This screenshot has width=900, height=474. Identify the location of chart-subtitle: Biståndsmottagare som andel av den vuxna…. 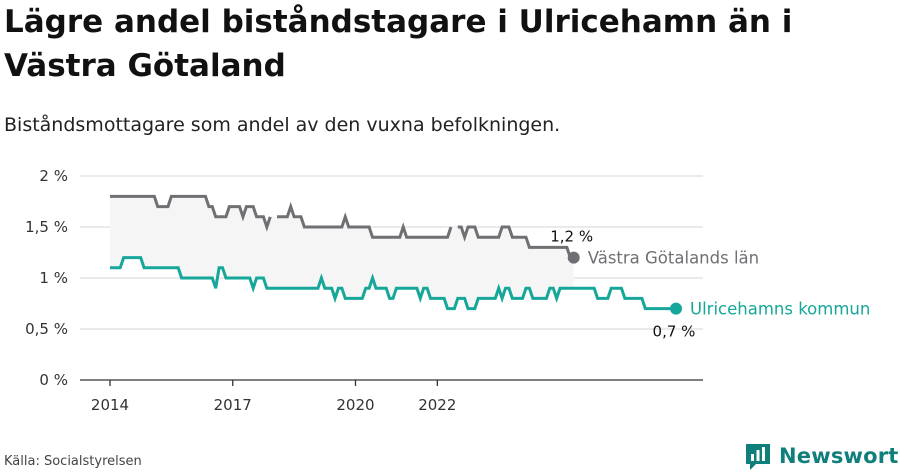
(282, 125).